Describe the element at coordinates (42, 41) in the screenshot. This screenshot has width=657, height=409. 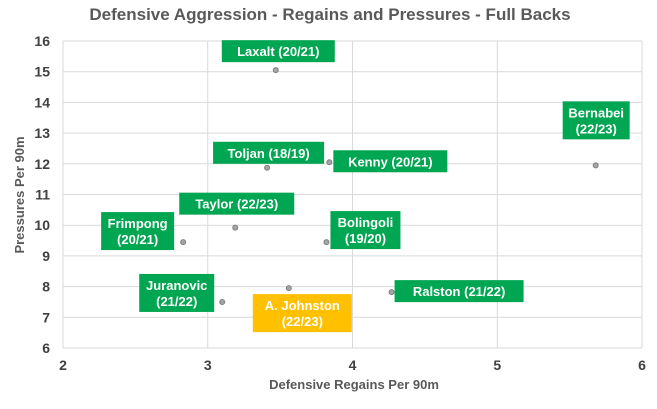
I see `y-tick-label: 16` at that location.